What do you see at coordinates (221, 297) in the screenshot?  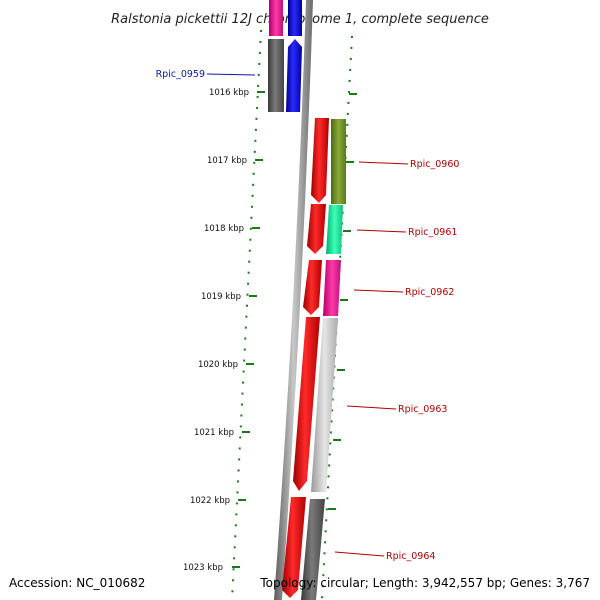 I see `scale-label: 1019 kbp` at bounding box center [221, 297].